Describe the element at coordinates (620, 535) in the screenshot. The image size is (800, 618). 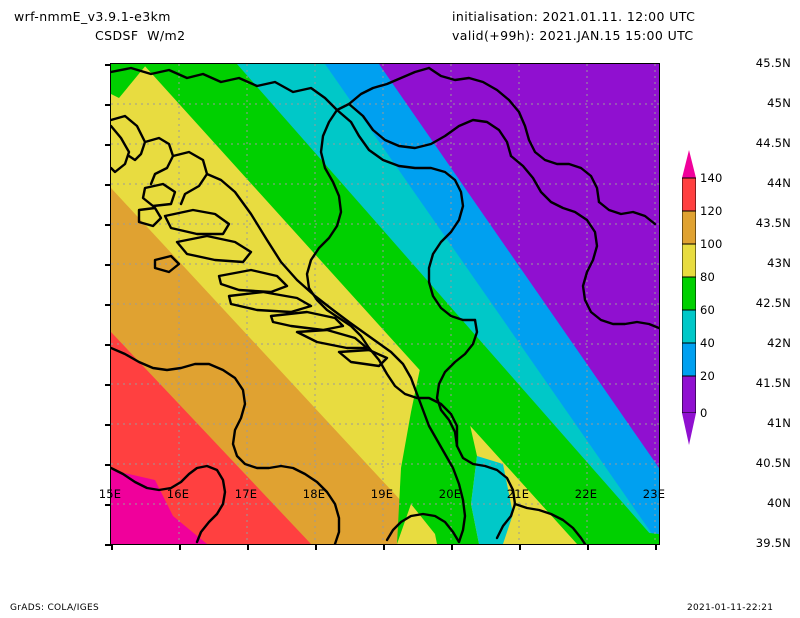
I see `band-60-80-se-patch` at that location.